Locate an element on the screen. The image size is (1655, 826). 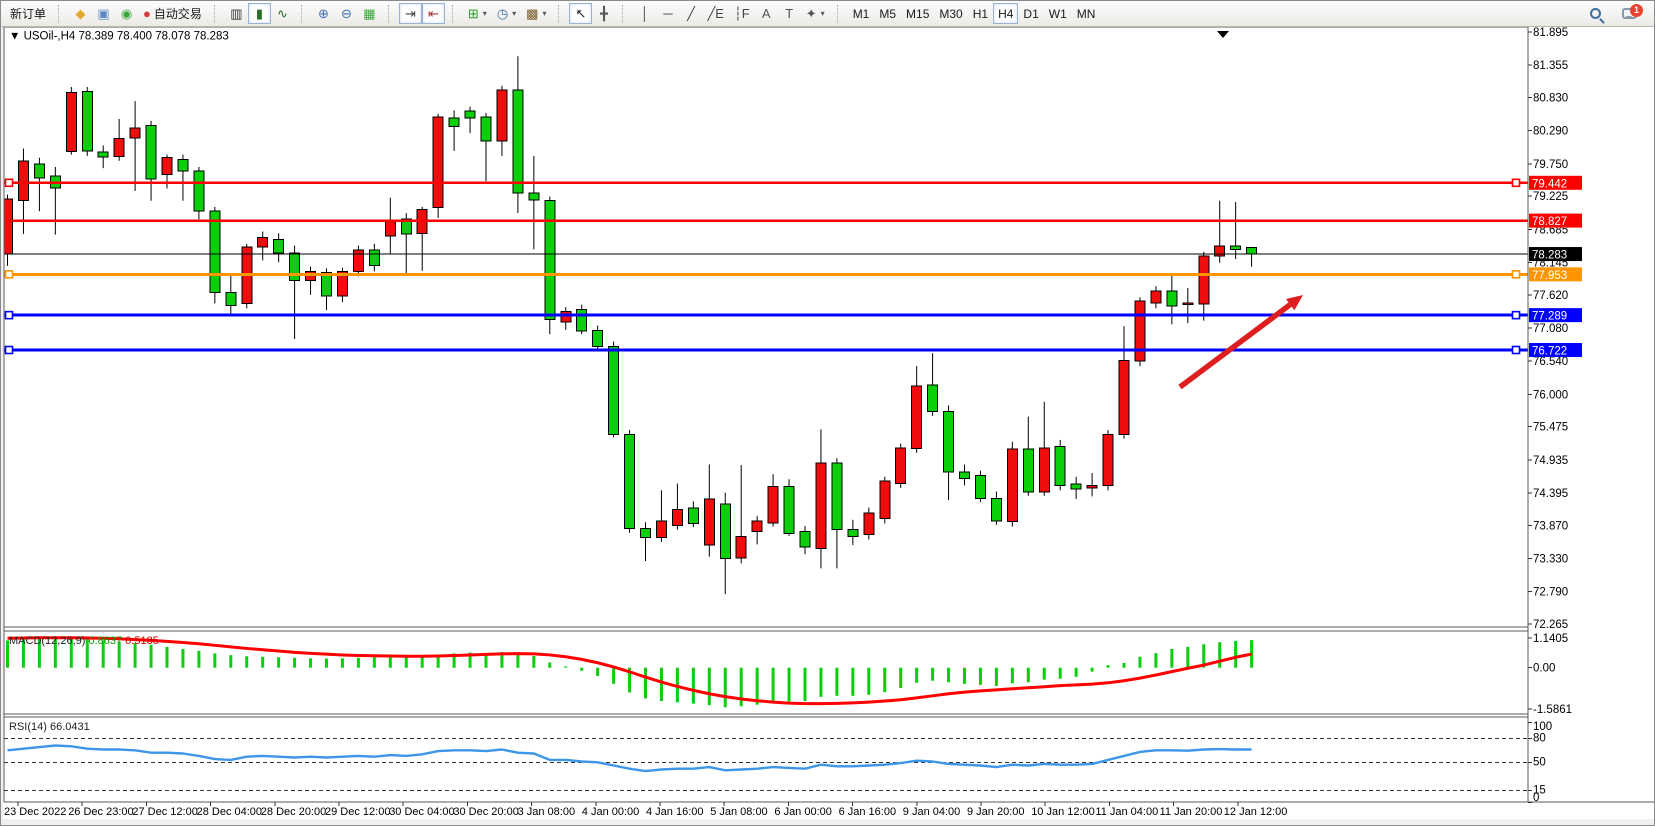
cursor-icon-button: ↖ is located at coordinates (581, 13).